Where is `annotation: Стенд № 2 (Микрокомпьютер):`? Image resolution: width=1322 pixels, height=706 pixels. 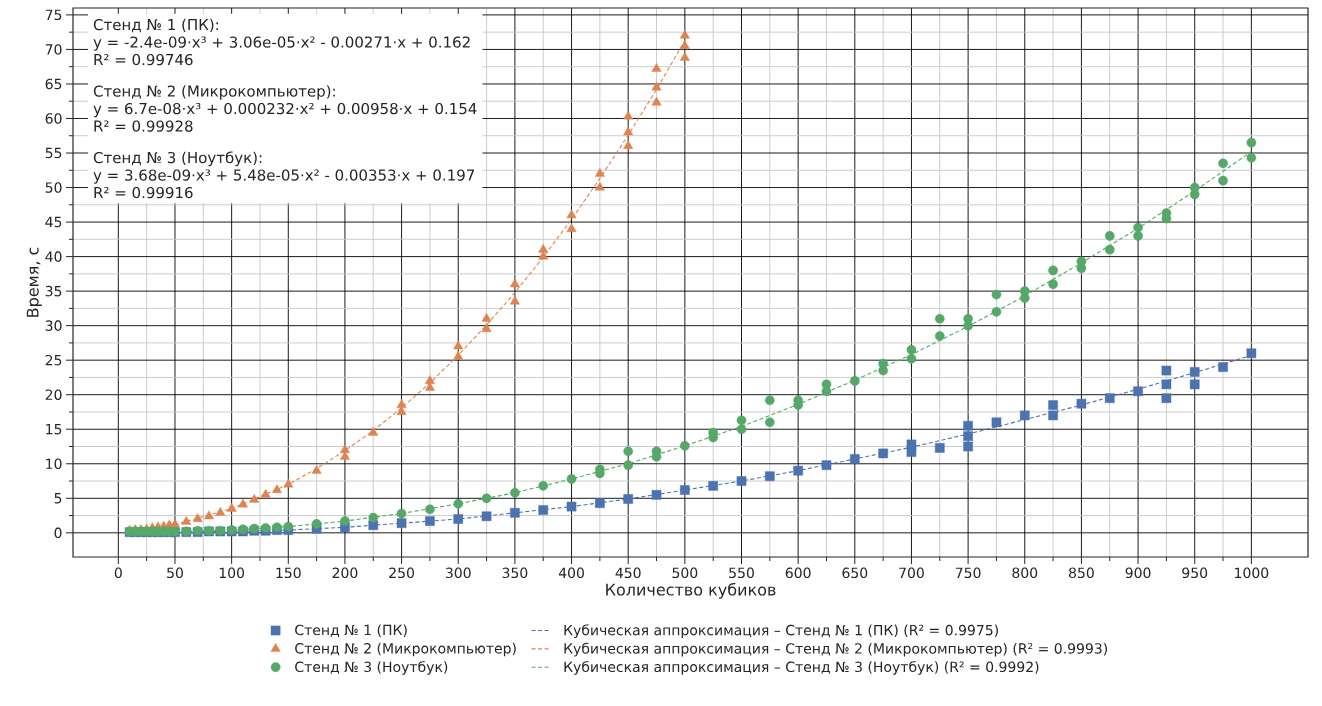
annotation: Стенд № 2 (Микрокомпьютер): is located at coordinates (214, 92).